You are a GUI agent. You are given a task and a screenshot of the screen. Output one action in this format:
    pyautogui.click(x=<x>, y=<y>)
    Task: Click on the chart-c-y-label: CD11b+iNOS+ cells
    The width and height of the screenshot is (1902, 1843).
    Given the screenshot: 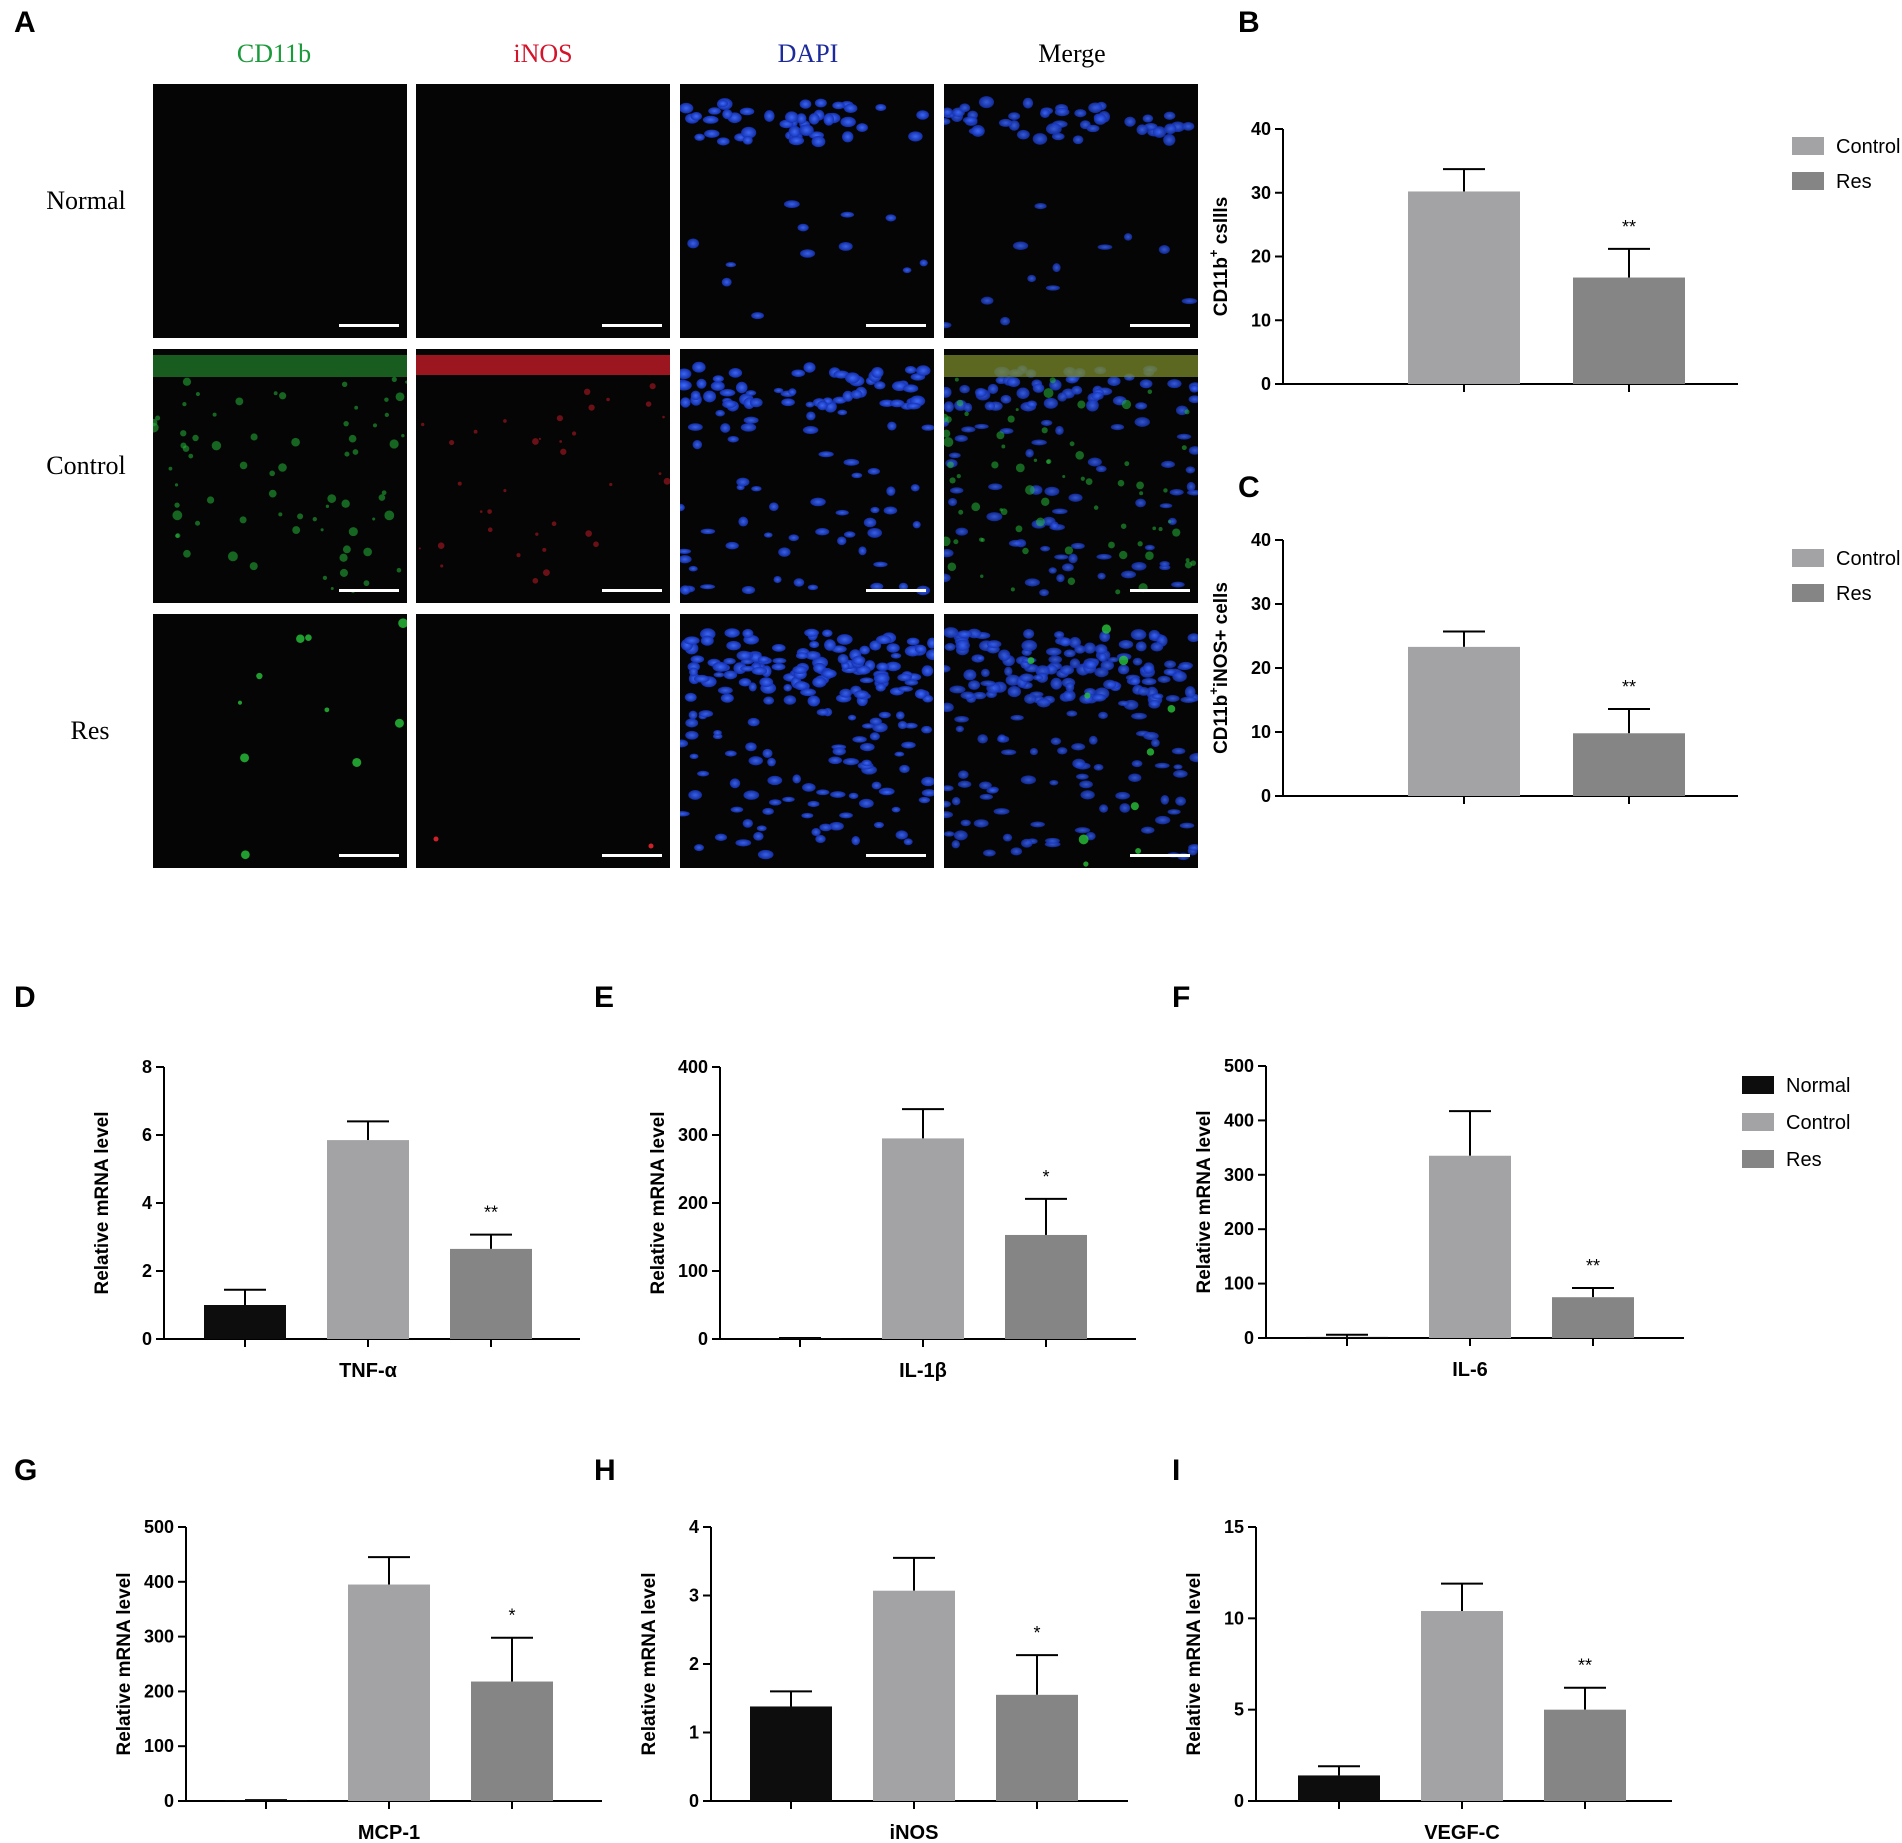 What is the action you would take?
    pyautogui.click(x=1219, y=668)
    